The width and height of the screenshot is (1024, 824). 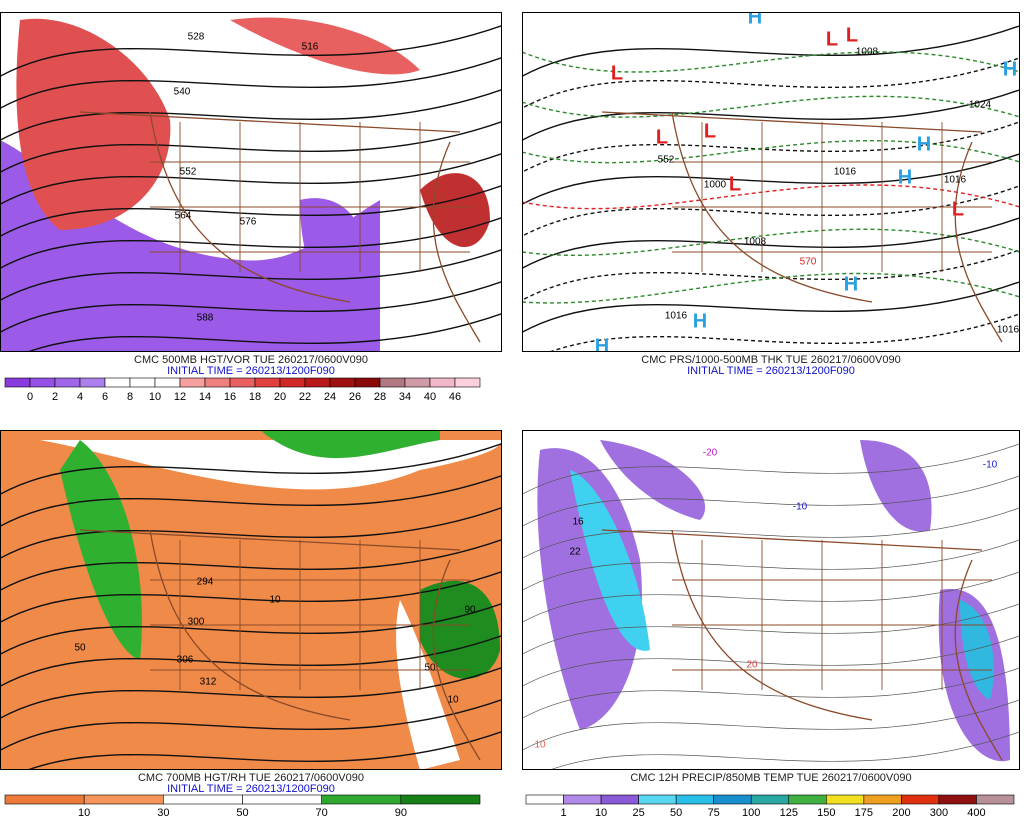 What do you see at coordinates (401, 813) in the screenshot?
I see `colorbar-label: 90` at bounding box center [401, 813].